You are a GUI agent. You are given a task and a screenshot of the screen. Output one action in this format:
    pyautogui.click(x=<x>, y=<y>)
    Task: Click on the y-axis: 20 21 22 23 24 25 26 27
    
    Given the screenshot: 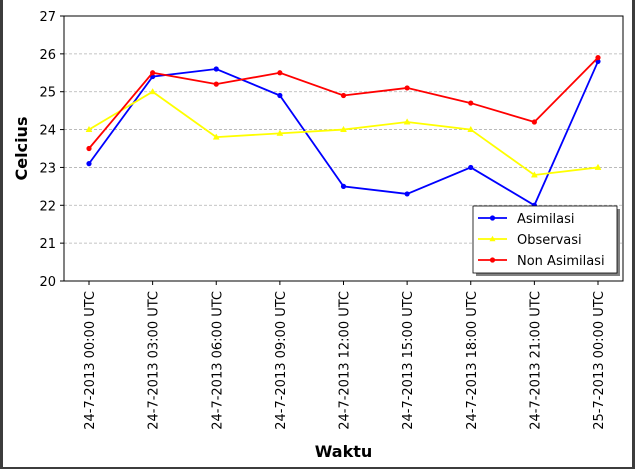 What is the action you would take?
    pyautogui.click(x=51, y=150)
    